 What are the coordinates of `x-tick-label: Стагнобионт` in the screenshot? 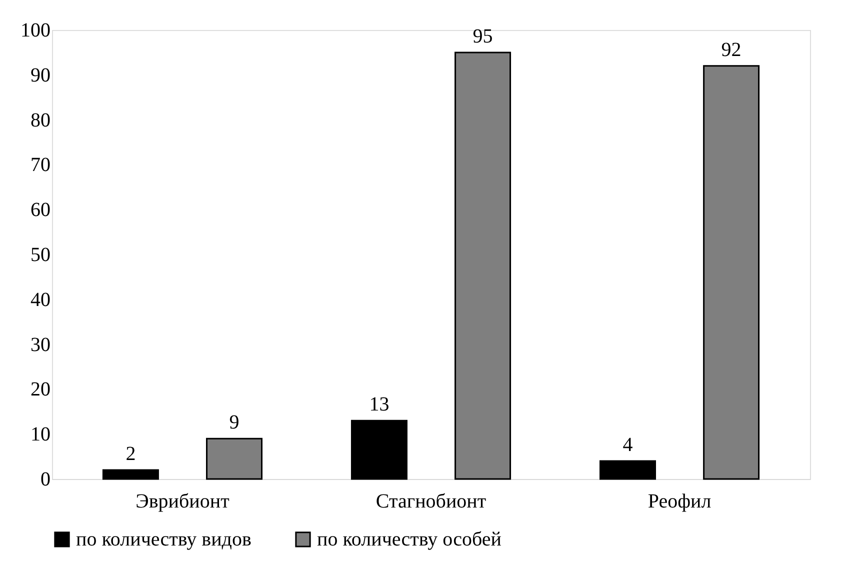 It's located at (431, 501).